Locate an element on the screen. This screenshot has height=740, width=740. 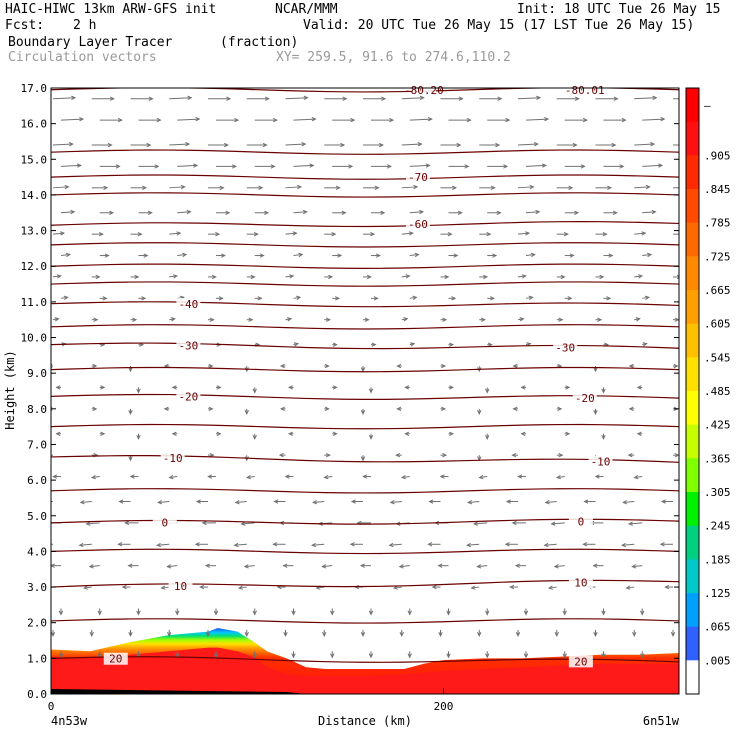
isotherm-label: -60 is located at coordinates (418, 224).